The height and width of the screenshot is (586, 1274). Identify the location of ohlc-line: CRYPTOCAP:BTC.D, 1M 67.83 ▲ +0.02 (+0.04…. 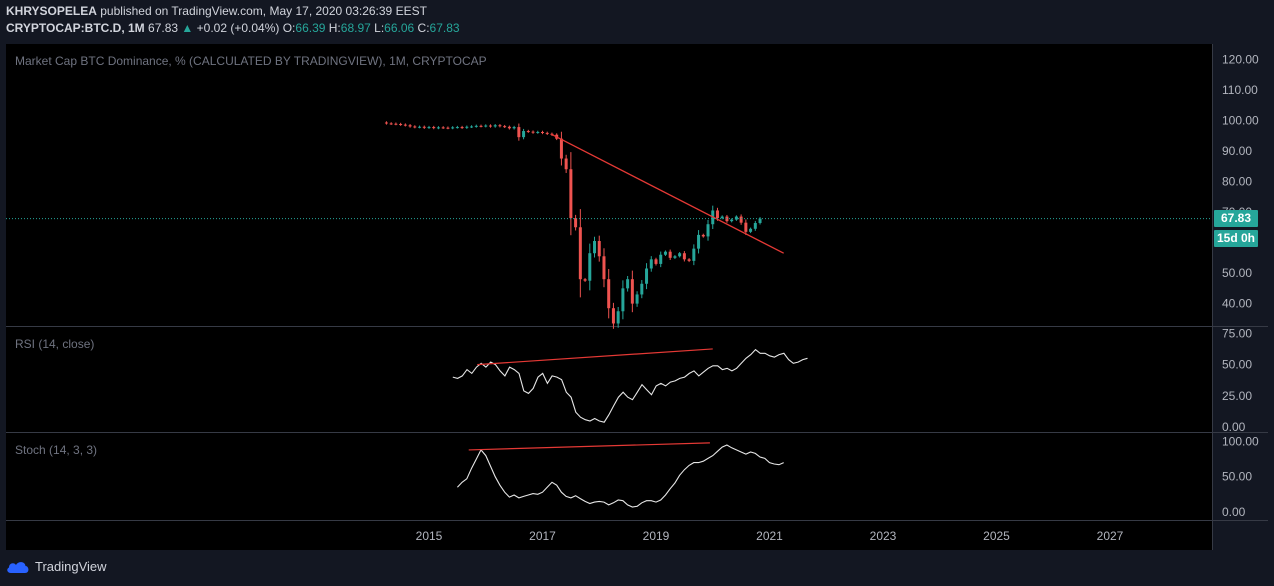
(233, 28).